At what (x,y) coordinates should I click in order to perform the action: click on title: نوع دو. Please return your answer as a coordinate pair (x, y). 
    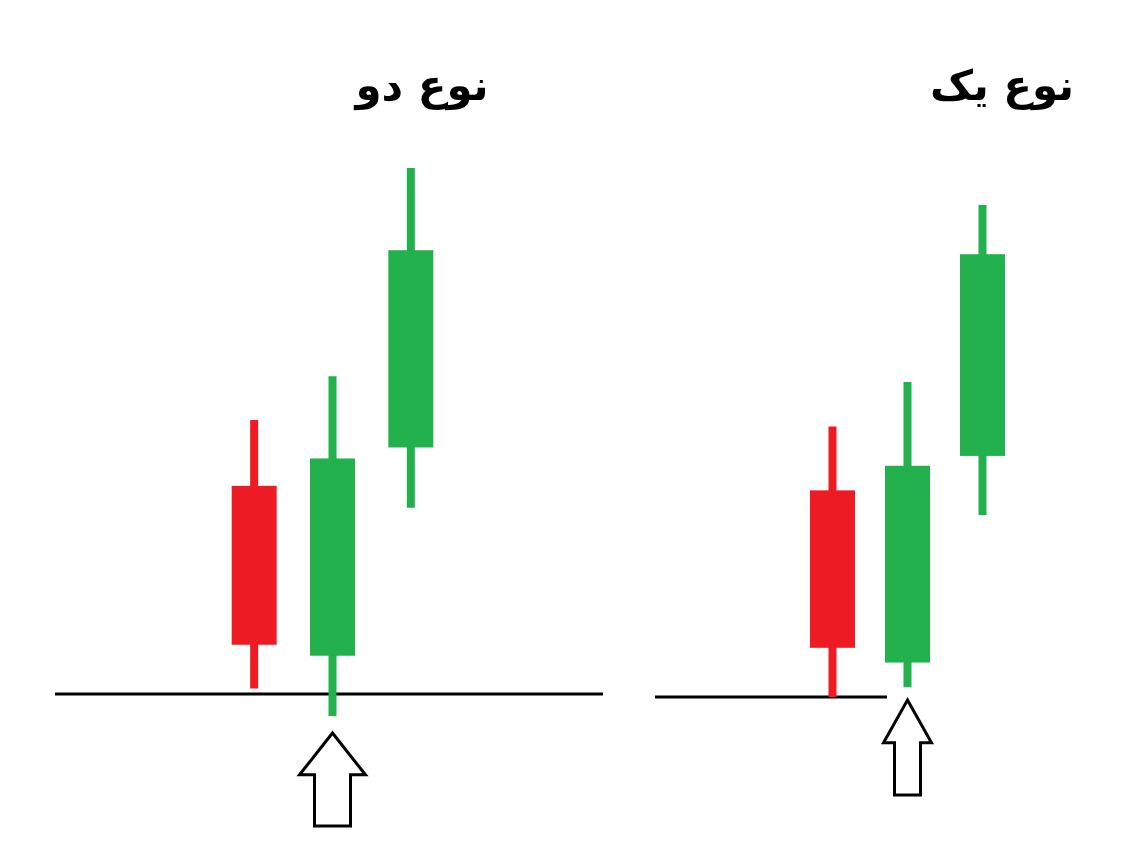
    Looking at the image, I should click on (422, 85).